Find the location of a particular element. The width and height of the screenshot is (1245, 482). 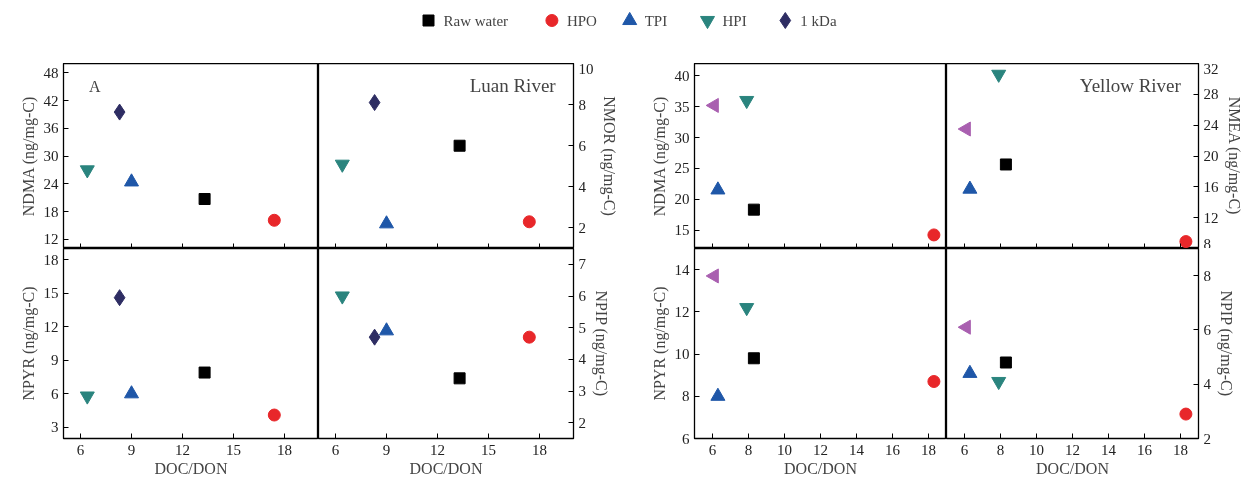

y-tick-label: 35 is located at coordinates (682, 106).